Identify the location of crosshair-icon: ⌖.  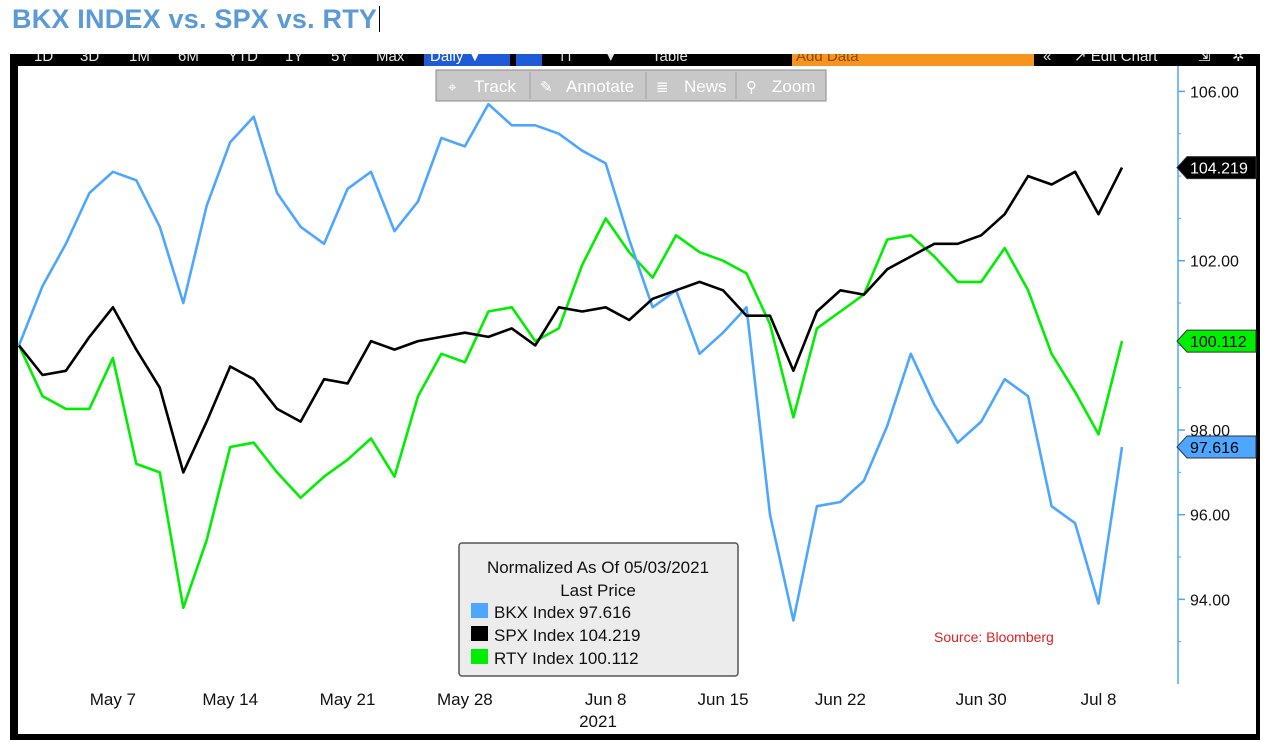
(452, 87).